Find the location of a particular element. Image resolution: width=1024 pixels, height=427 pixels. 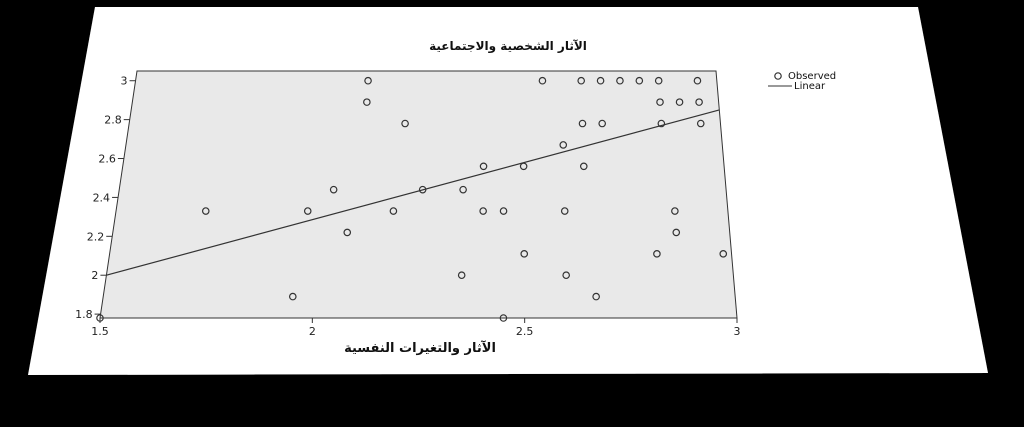

y-tick-label: 2.4 is located at coordinates (102, 197).